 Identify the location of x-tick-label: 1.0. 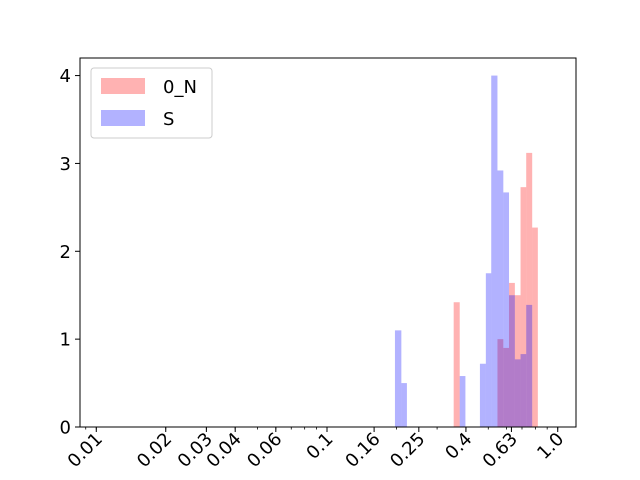
(550, 446).